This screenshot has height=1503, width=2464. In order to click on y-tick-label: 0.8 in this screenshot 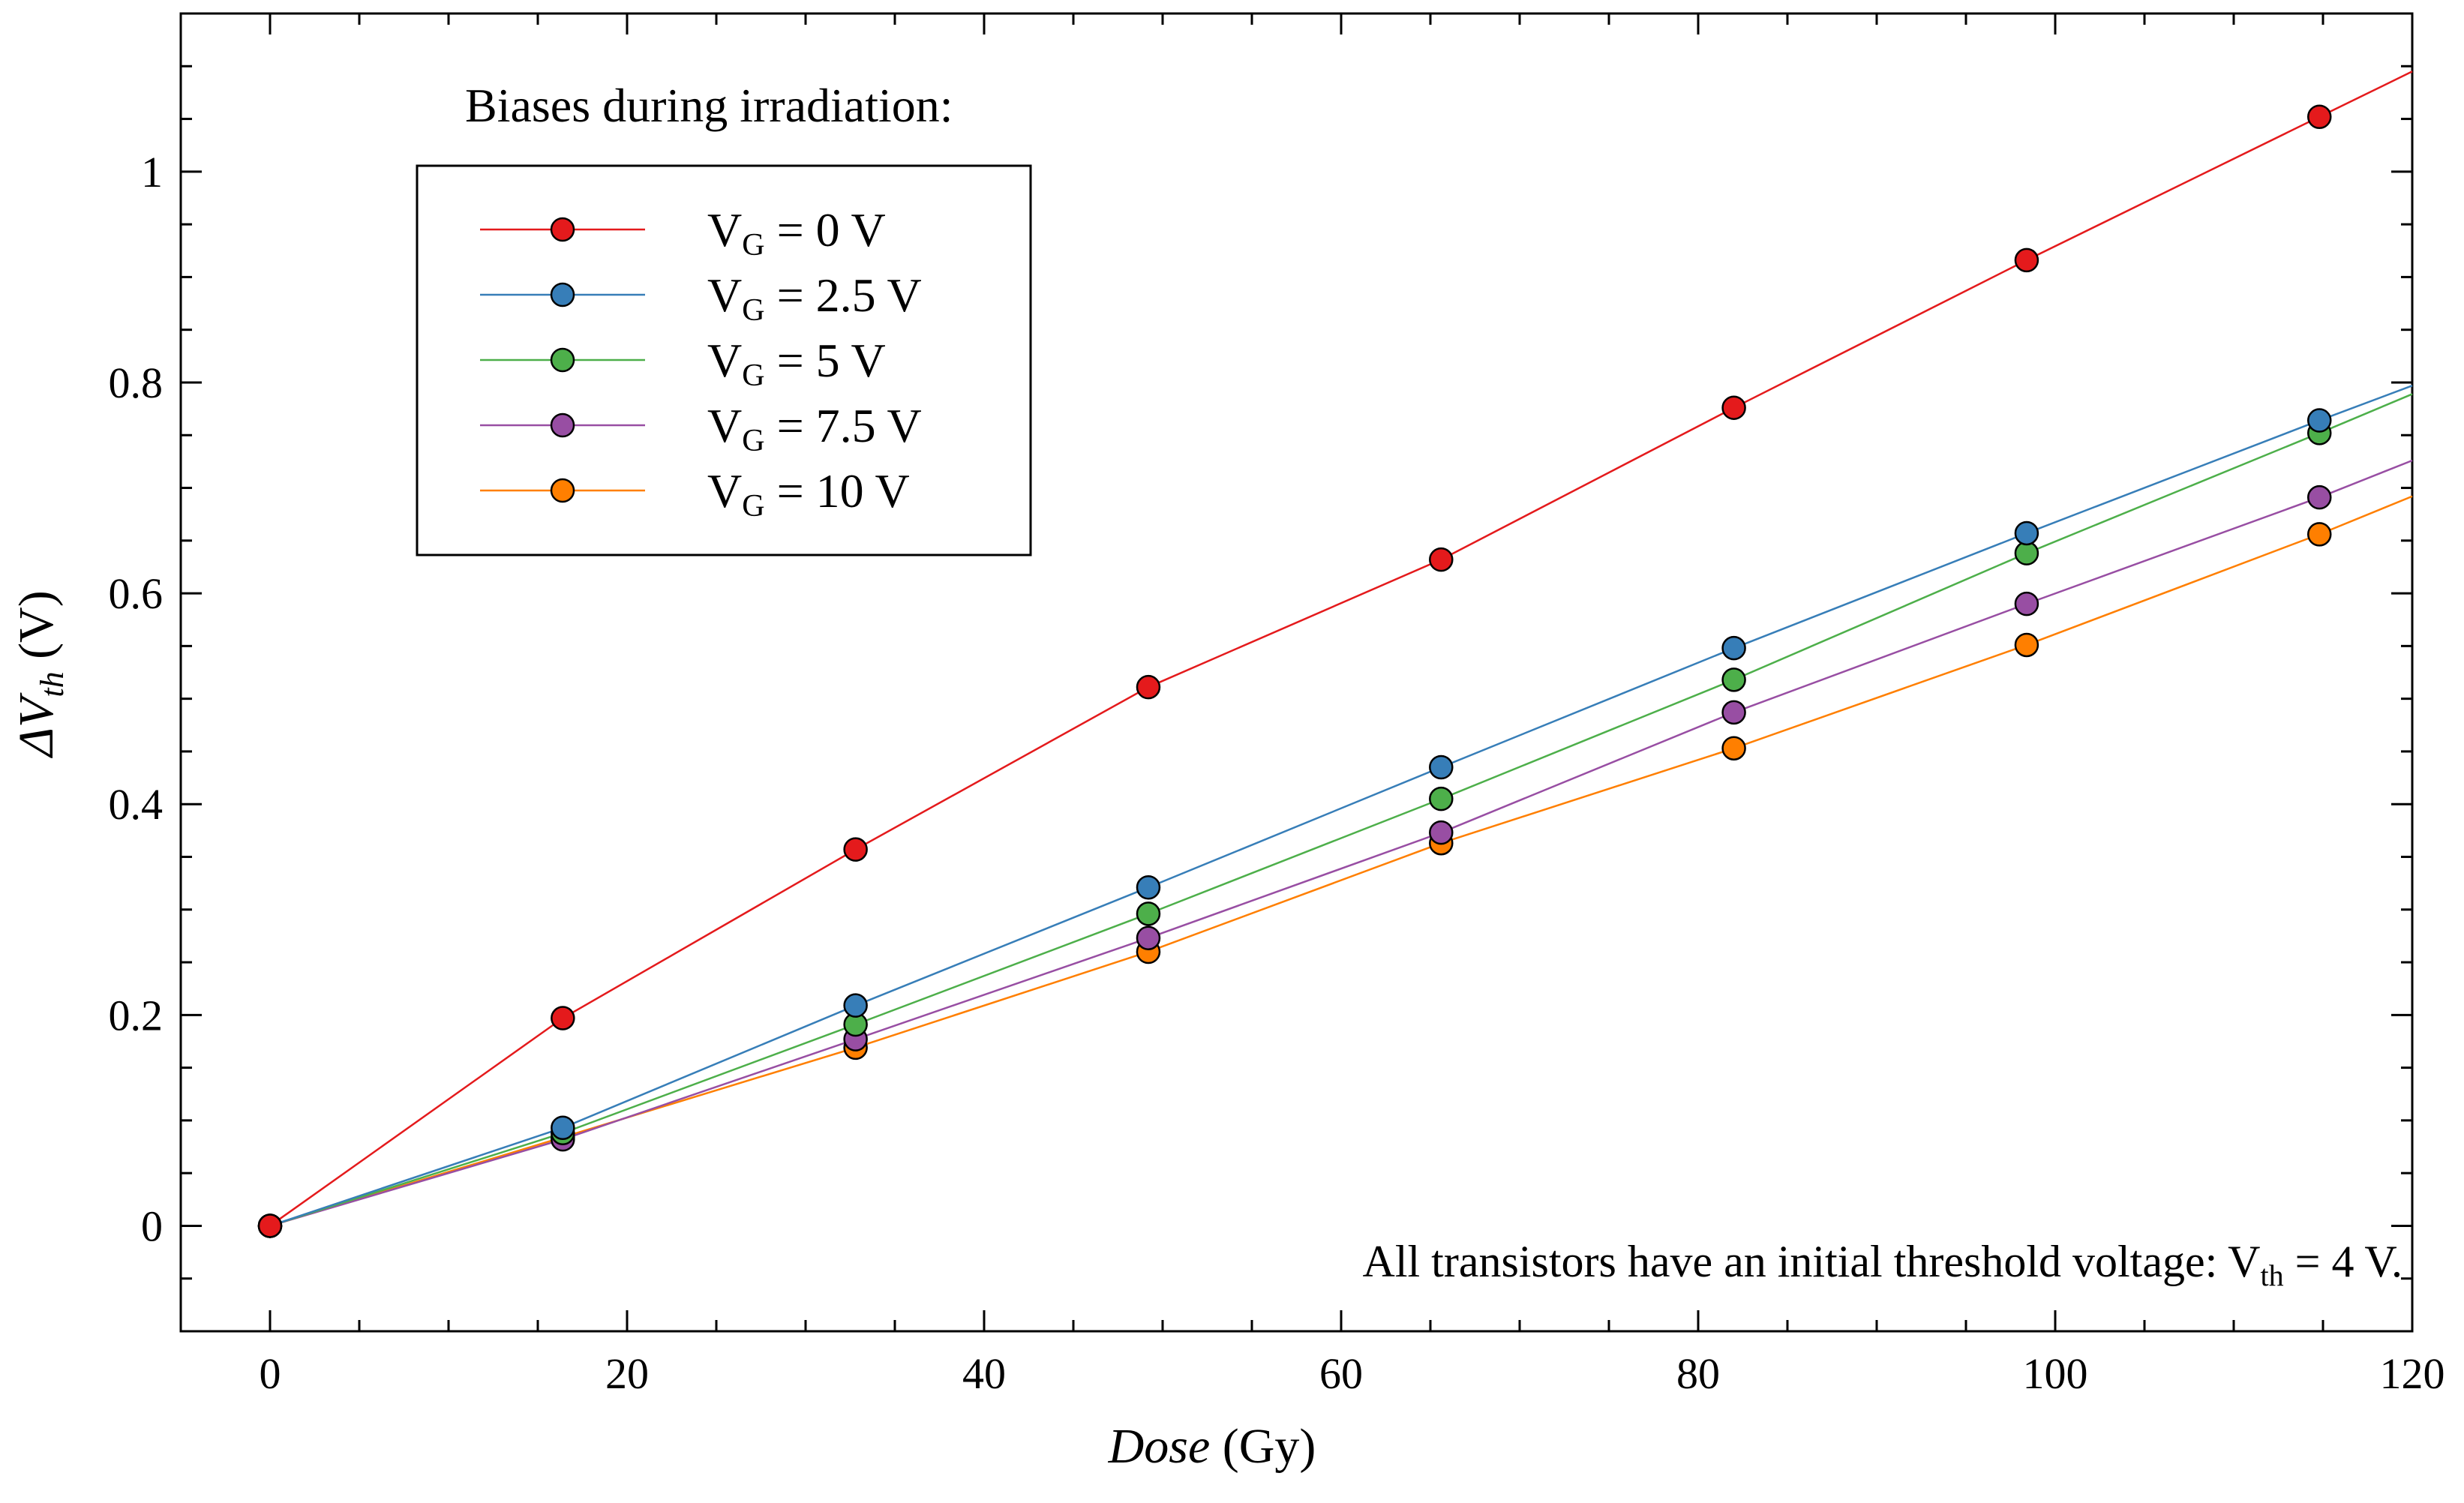, I will do `click(136, 382)`.